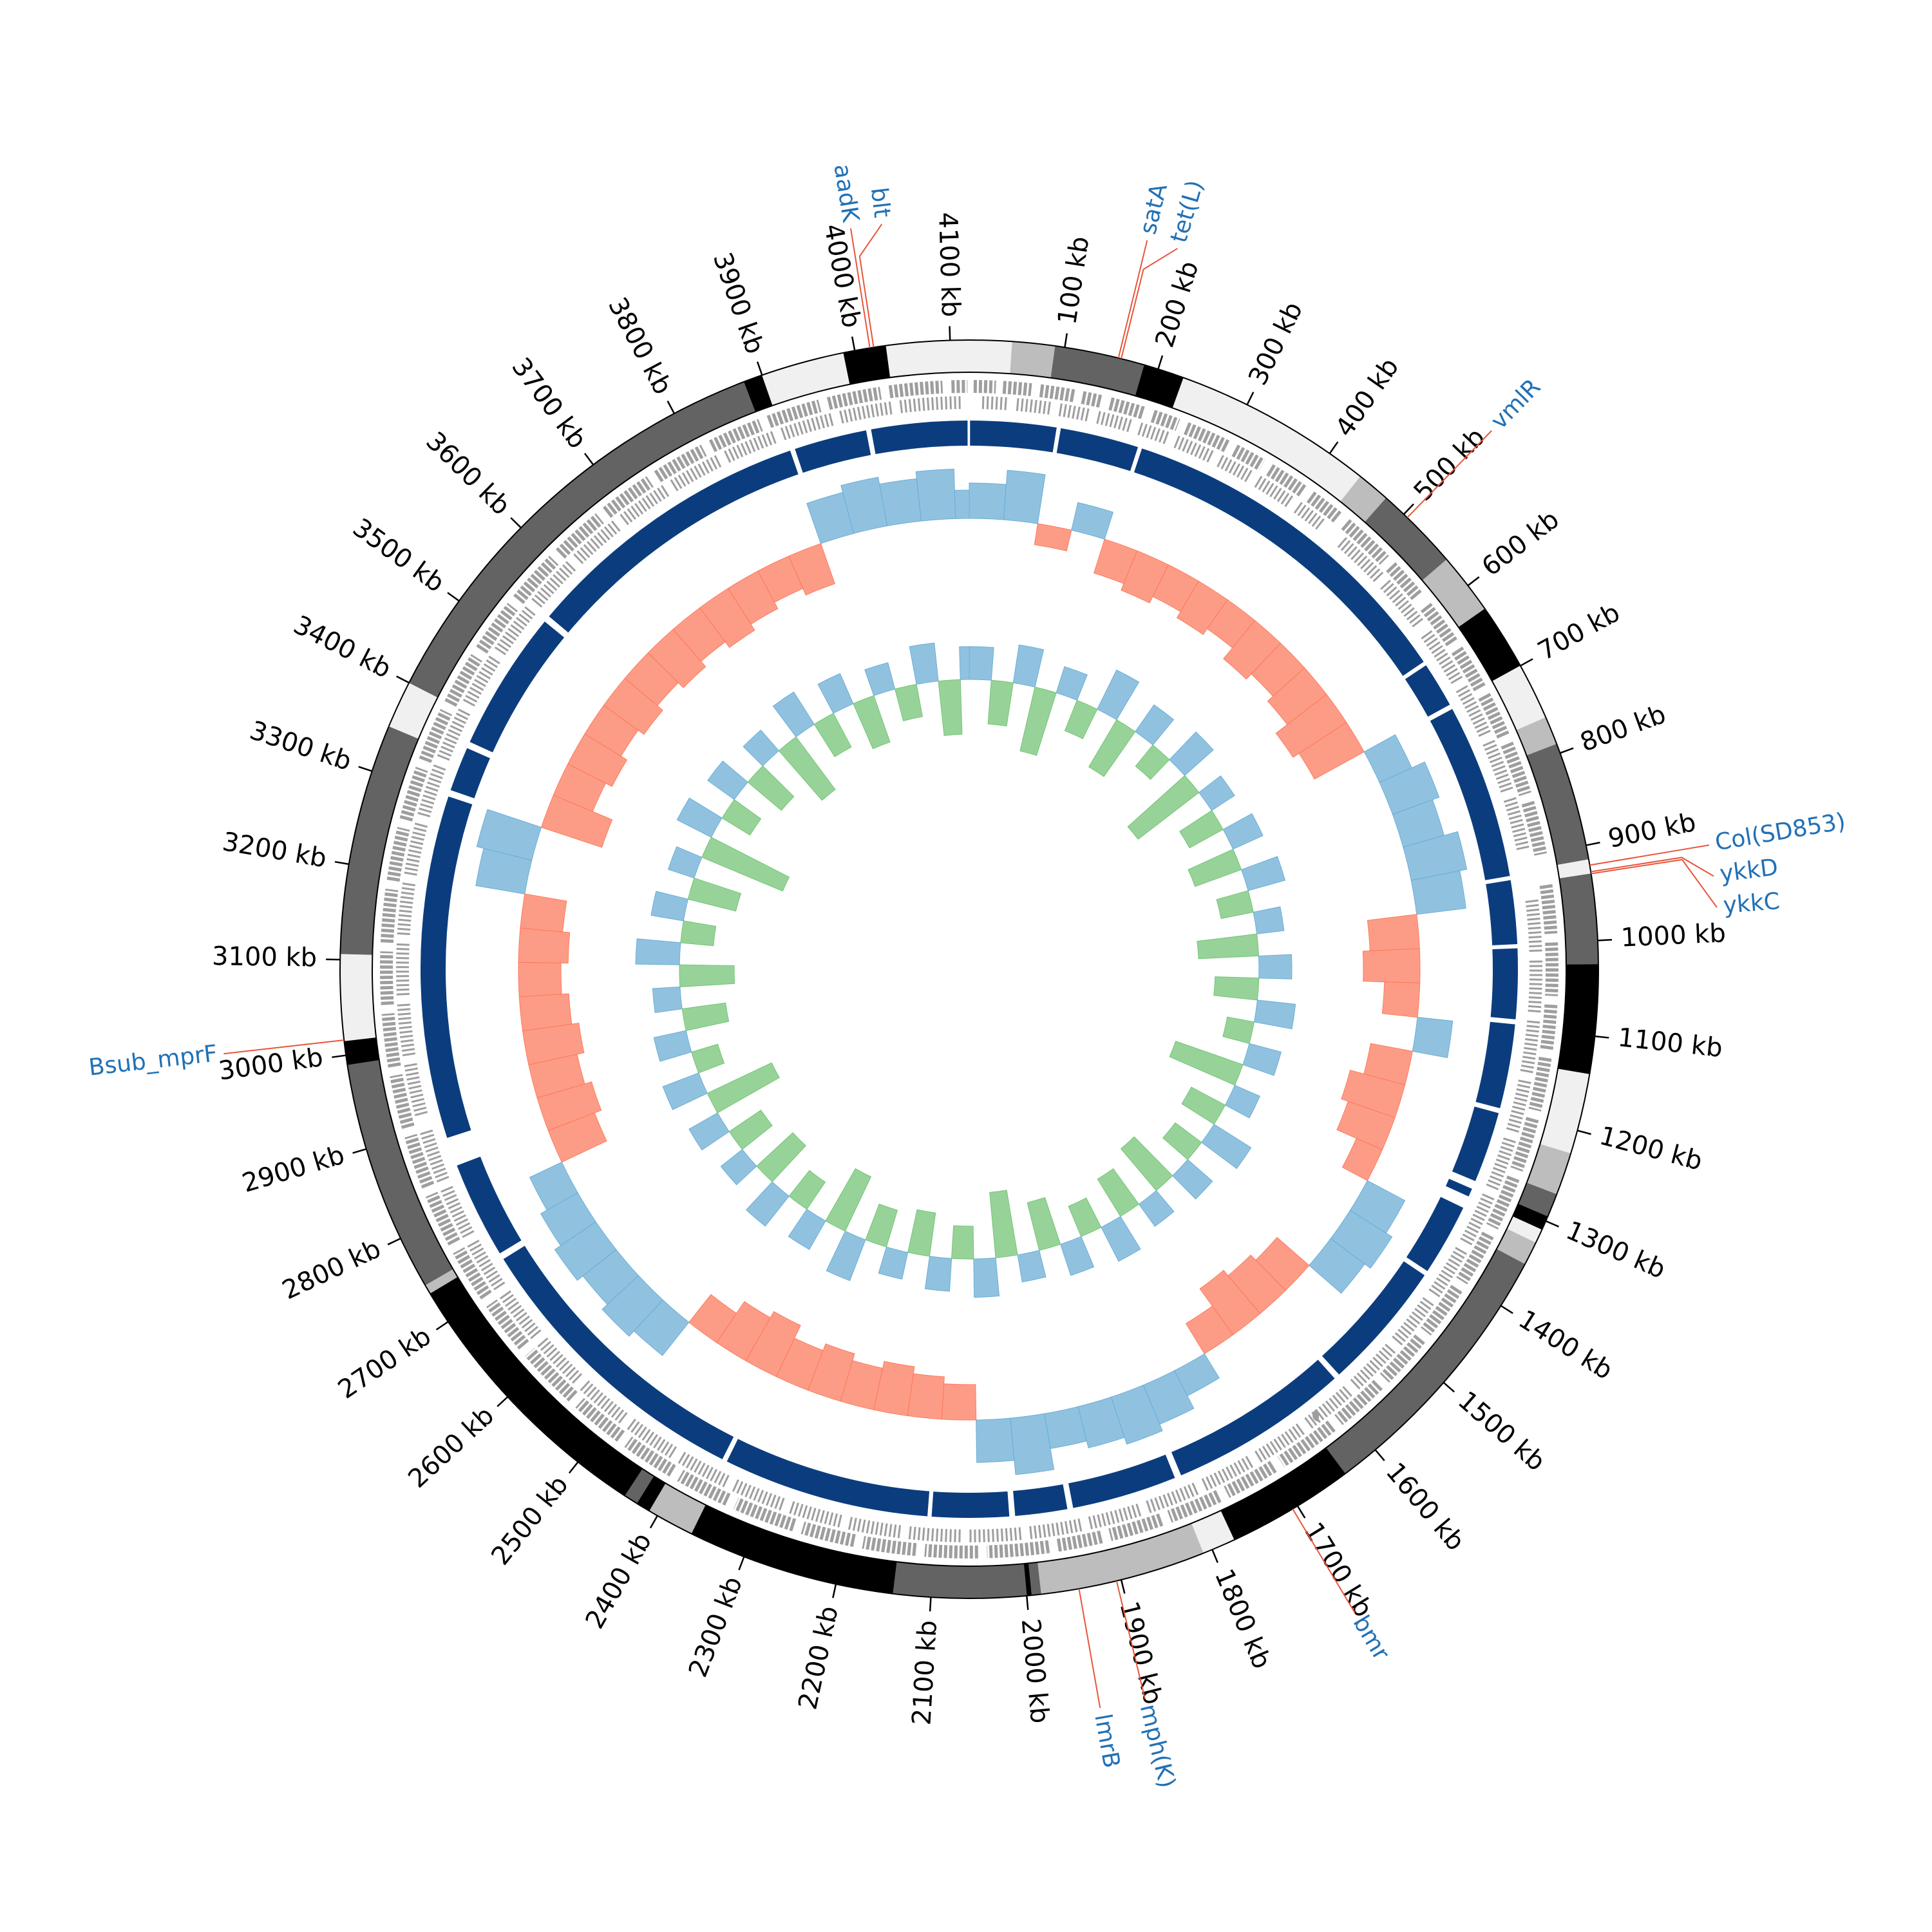  Describe the element at coordinates (1752, 904) in the screenshot. I see `annotation-label: ykkC` at that location.